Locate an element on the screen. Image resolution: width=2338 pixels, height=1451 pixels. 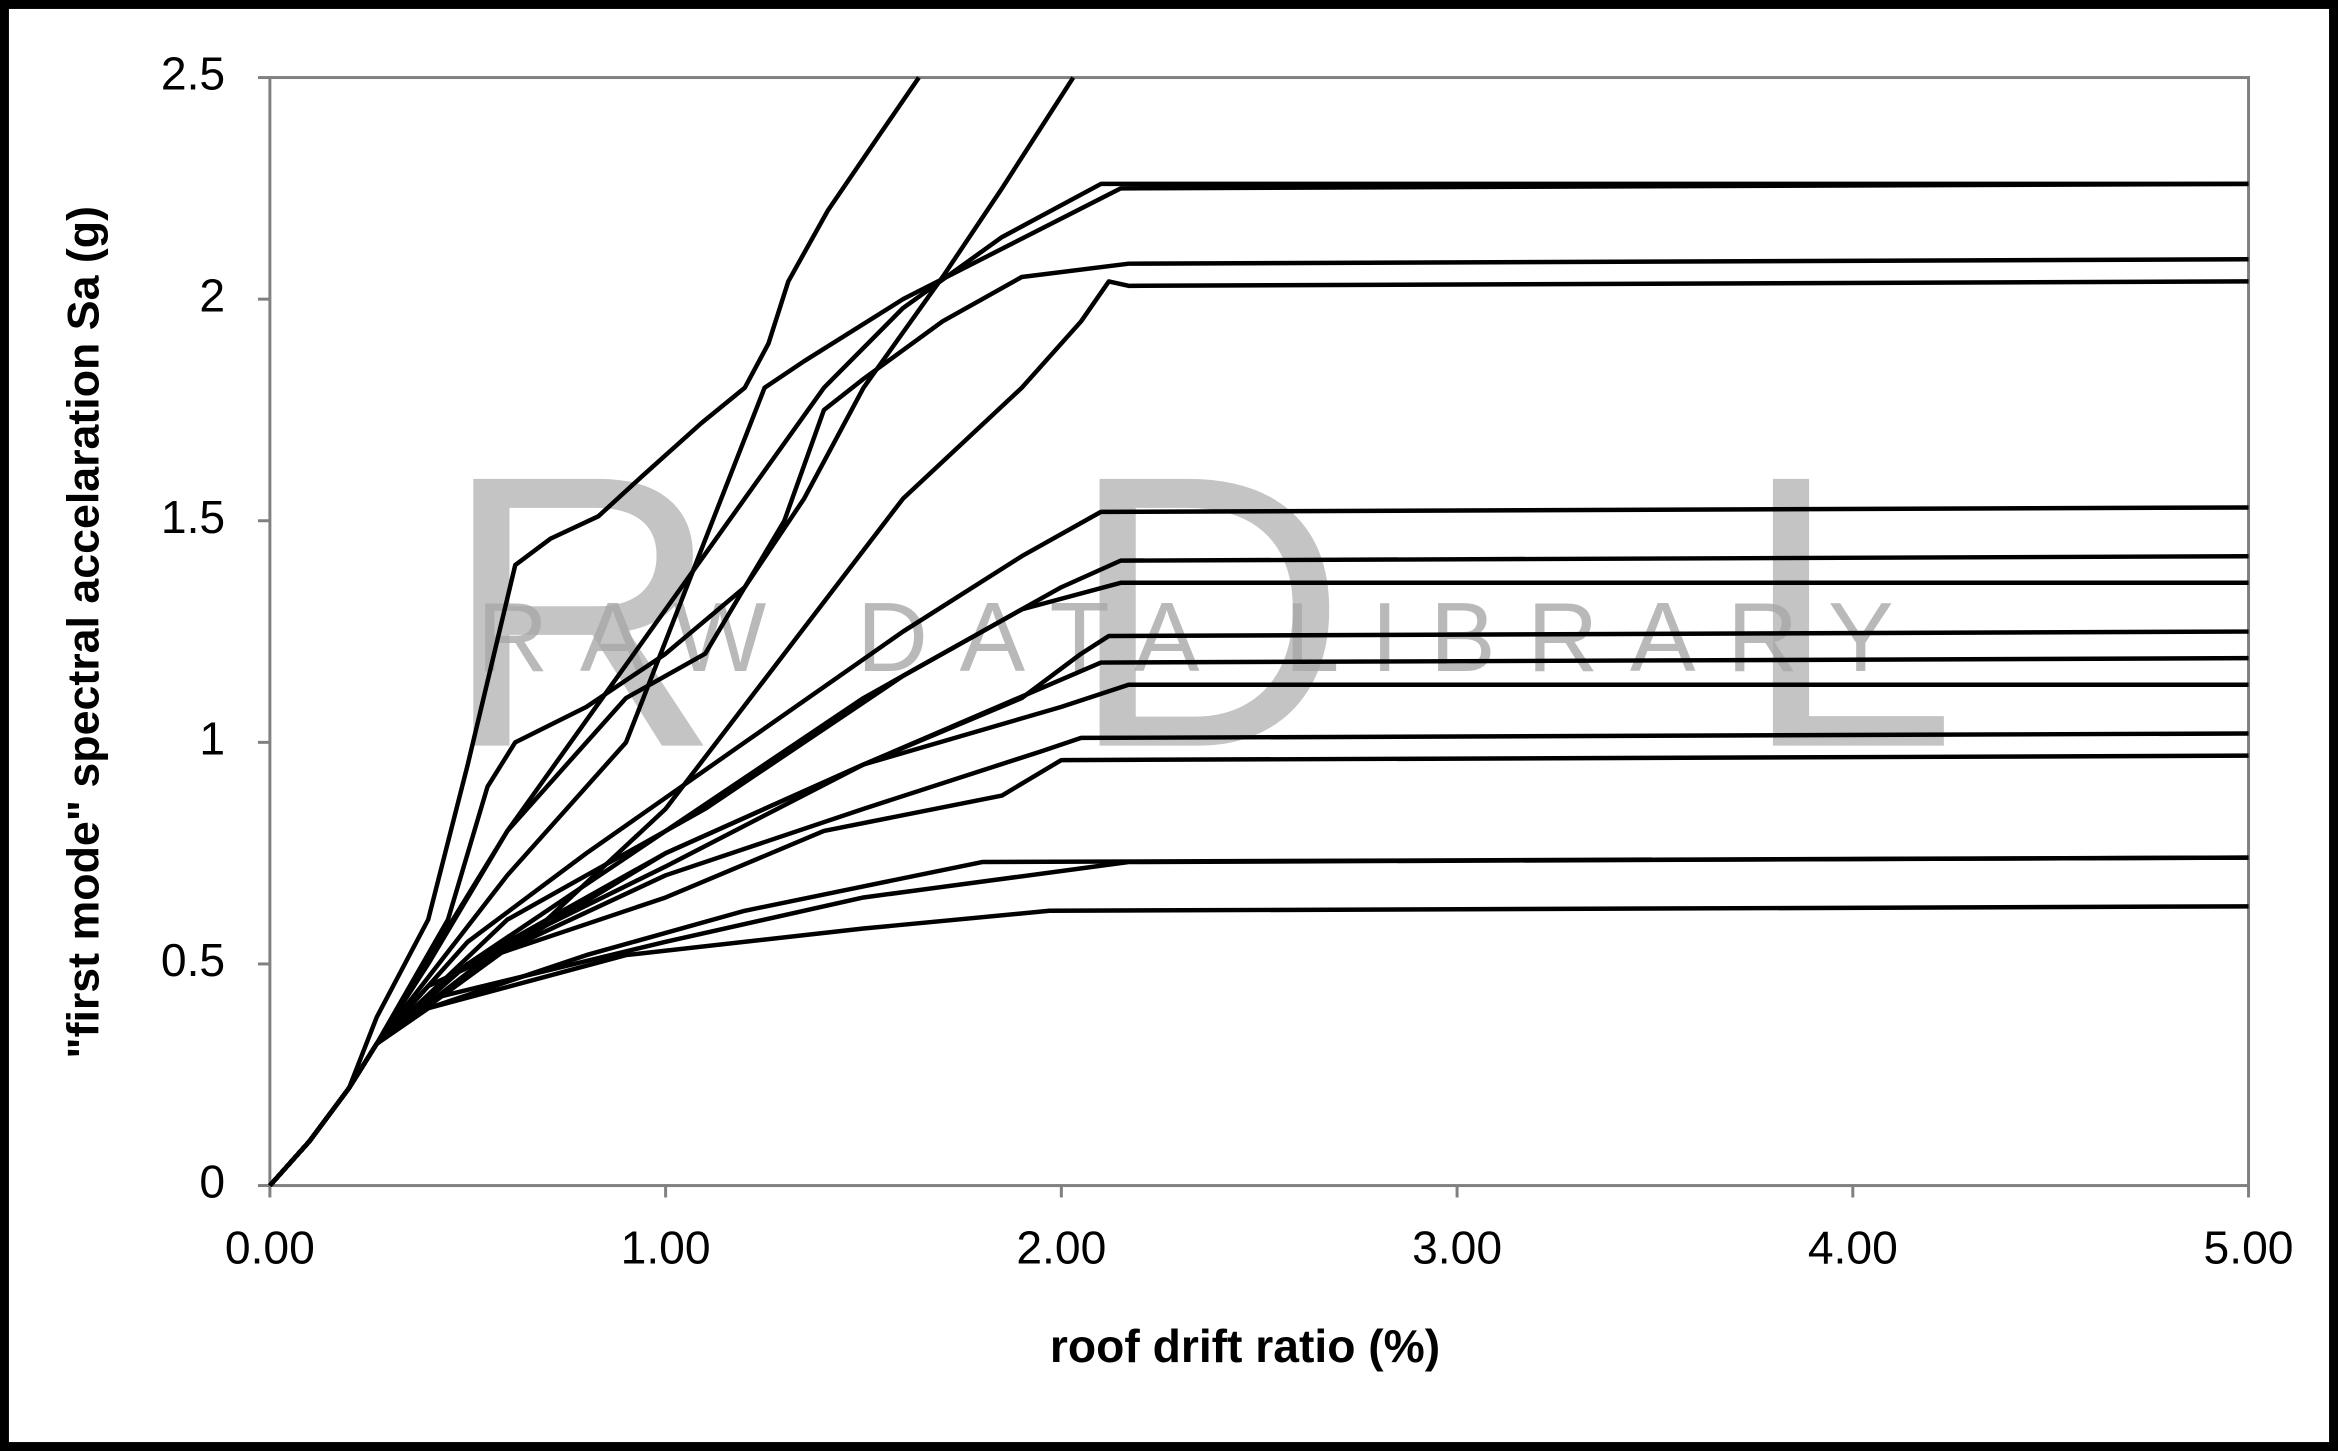
x-tick-label: 3.00 is located at coordinates (1457, 1247).